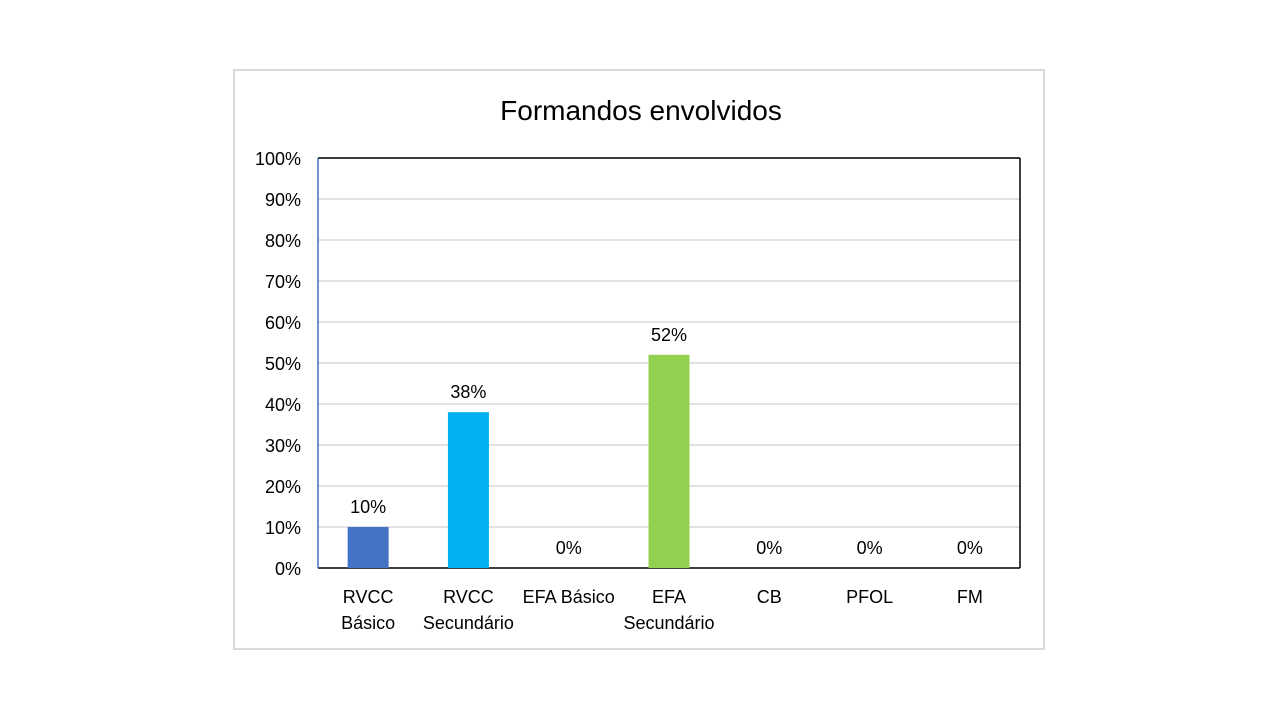  Describe the element at coordinates (283, 528) in the screenshot. I see `y-tick-label: 10%` at that location.